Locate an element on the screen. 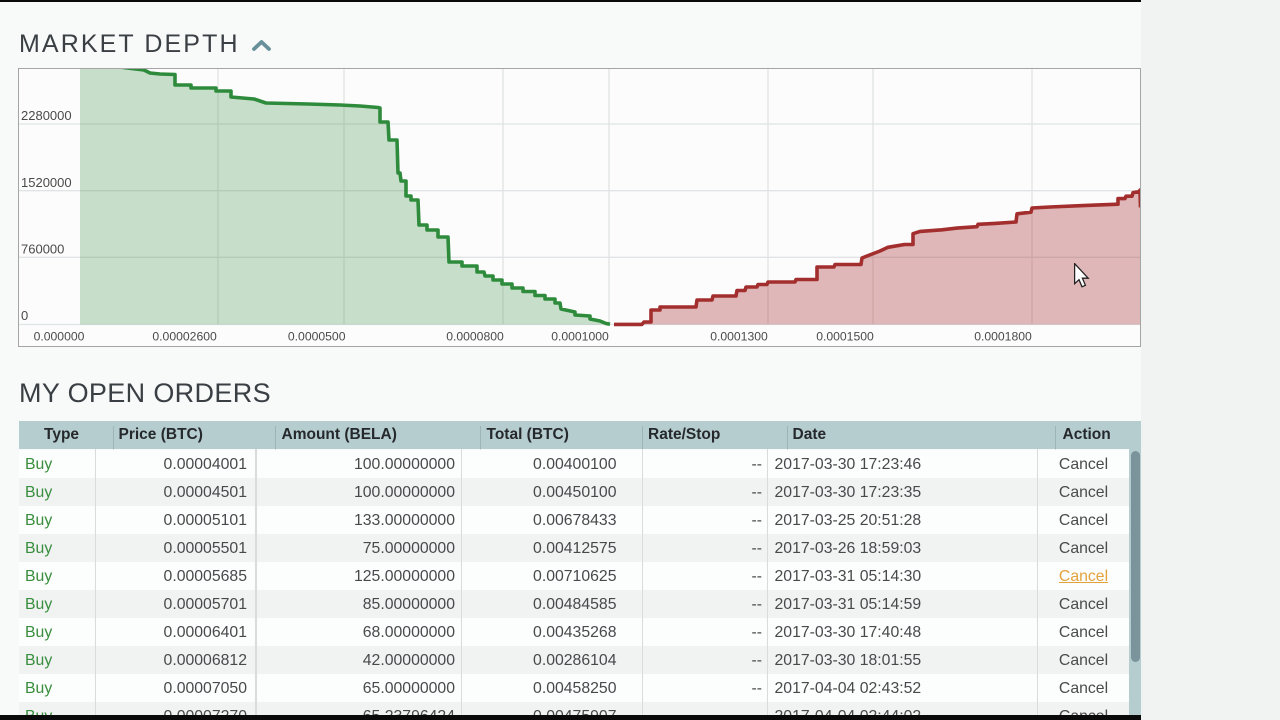 This screenshot has width=1280, height=720. svg-text: 0.0000800 is located at coordinates (475, 337).